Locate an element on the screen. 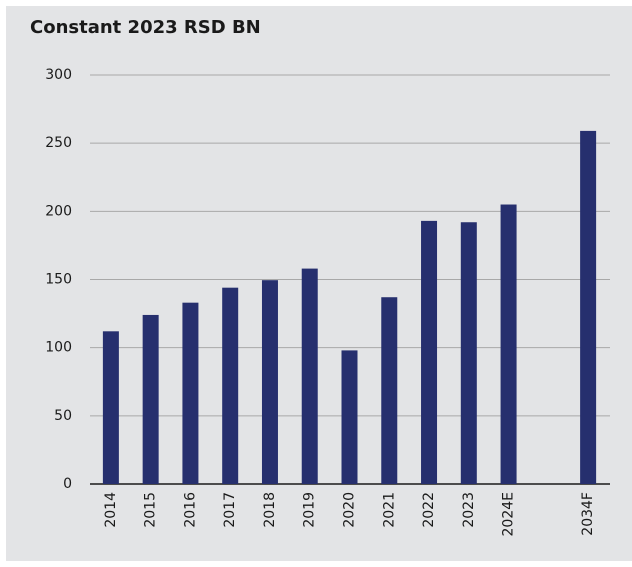 The height and width of the screenshot is (567, 632). x-tick-label: 2016 is located at coordinates (190, 510).